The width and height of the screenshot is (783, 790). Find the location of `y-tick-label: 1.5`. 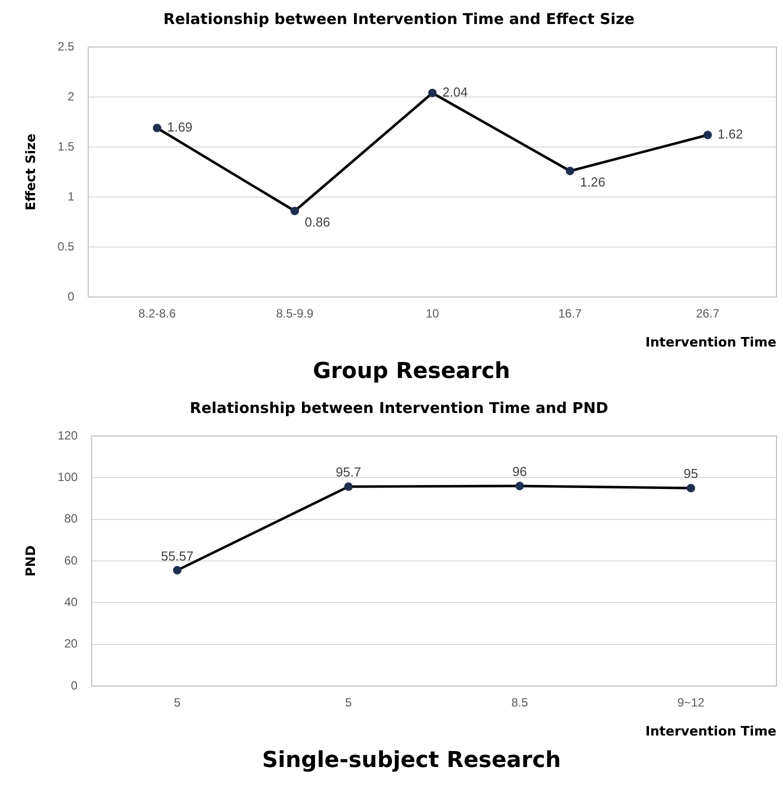

y-tick-label: 1.5 is located at coordinates (66, 146).